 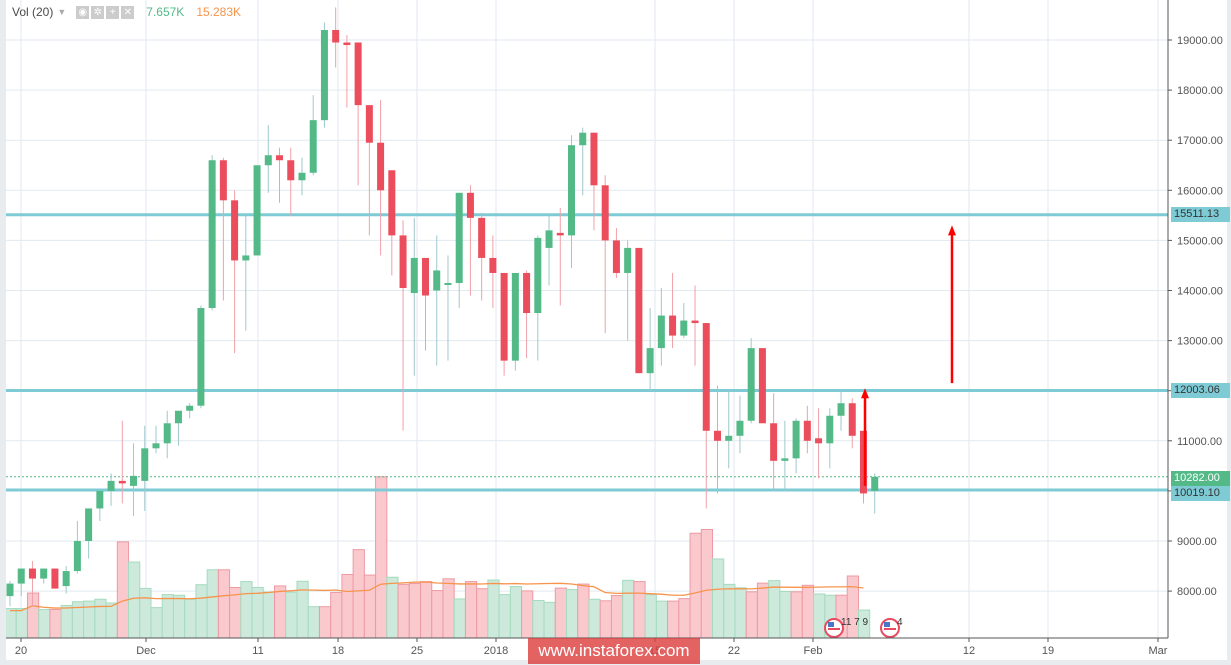 What do you see at coordinates (128, 12) in the screenshot?
I see `remove-close-icon: ✕` at bounding box center [128, 12].